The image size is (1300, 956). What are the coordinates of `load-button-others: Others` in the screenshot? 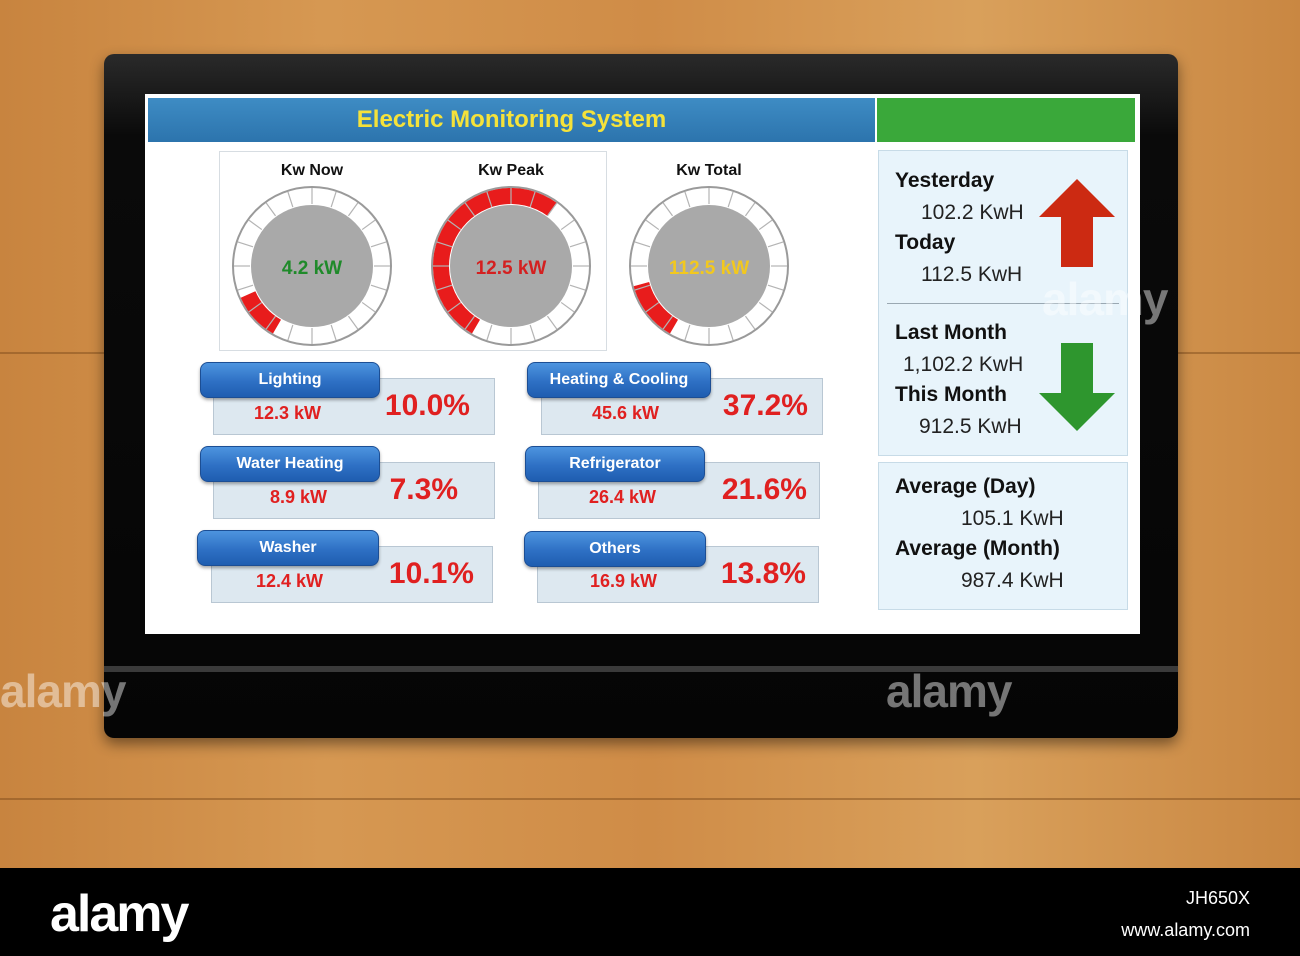 It's located at (615, 549).